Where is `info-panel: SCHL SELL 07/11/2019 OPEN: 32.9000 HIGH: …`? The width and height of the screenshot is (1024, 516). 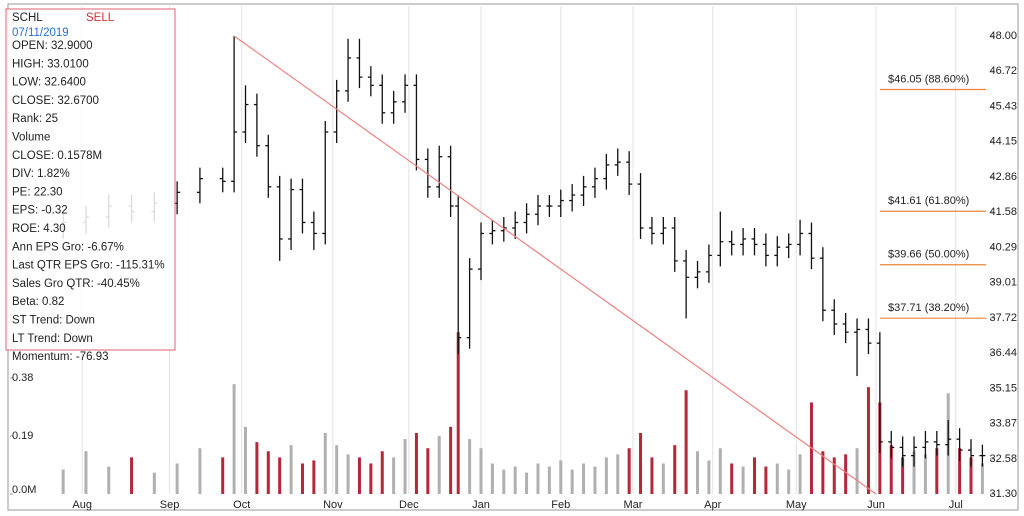 info-panel: SCHL SELL 07/11/2019 OPEN: 32.9000 HIGH: … is located at coordinates (90, 185).